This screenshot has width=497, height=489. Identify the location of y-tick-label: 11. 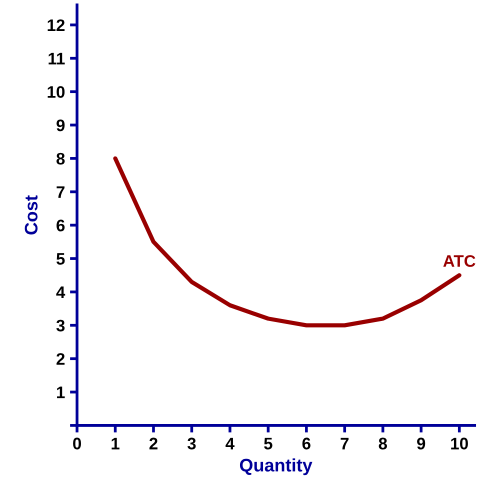
(56, 58).